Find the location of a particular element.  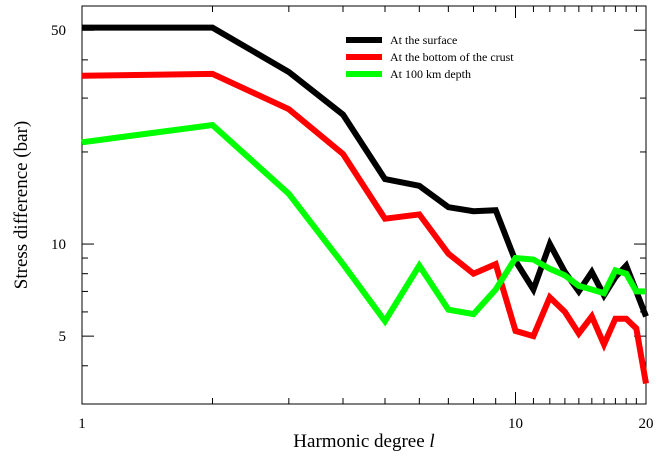

legend-label: At 100 km depth is located at coordinates (430, 74).